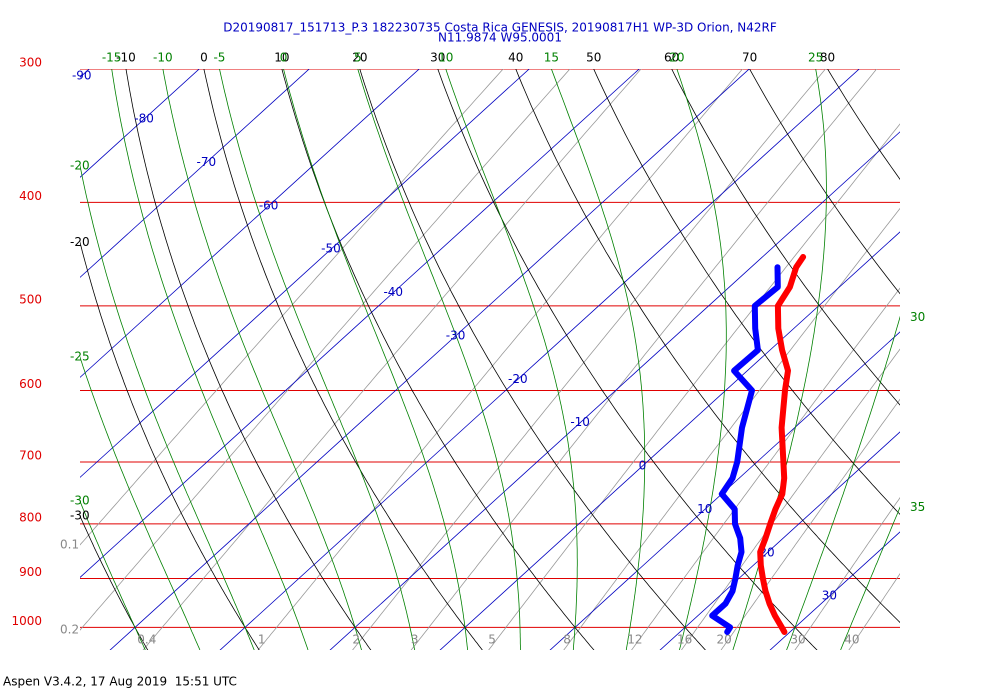 The width and height of the screenshot is (1000, 700). Describe the element at coordinates (30, 384) in the screenshot. I see `y-tick-label: 600` at that location.